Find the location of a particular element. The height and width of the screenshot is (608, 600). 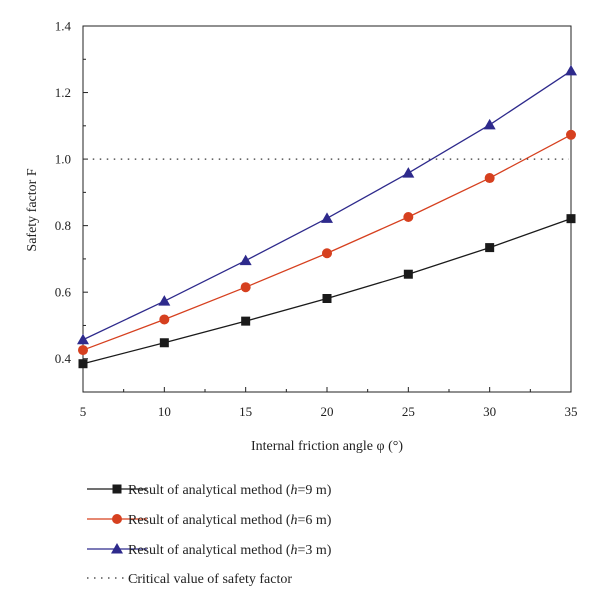

y-tick-label: 0.8 is located at coordinates (63, 225).